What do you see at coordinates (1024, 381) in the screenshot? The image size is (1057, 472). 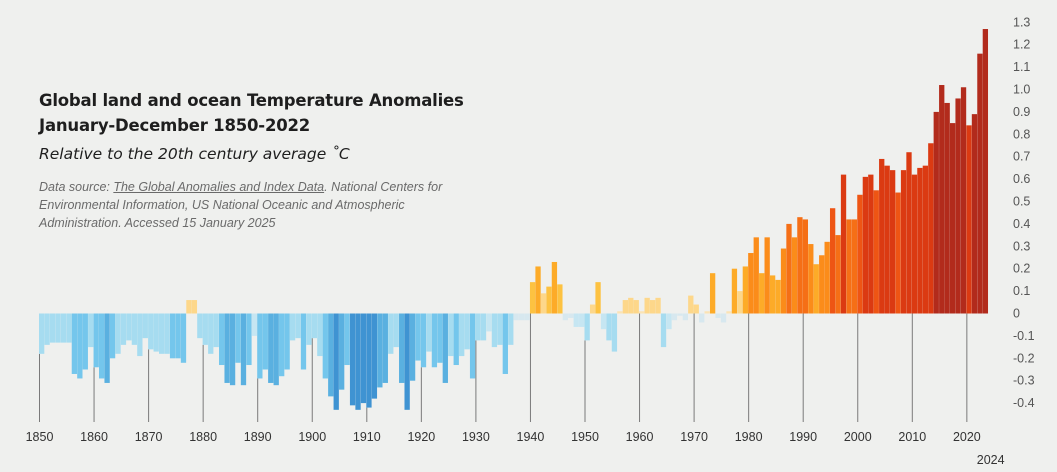 I see `y-tick-label: -0.3` at bounding box center [1024, 381].